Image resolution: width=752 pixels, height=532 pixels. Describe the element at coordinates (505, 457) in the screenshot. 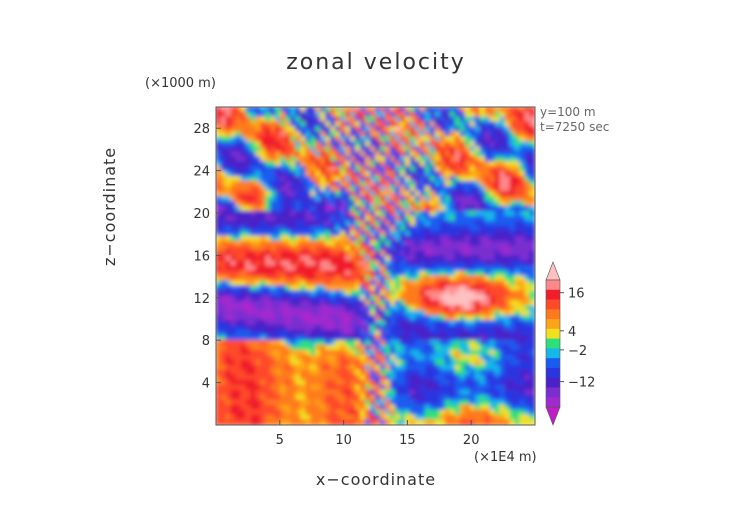

I see `x-axis-unit: (×1E4 m)` at that location.